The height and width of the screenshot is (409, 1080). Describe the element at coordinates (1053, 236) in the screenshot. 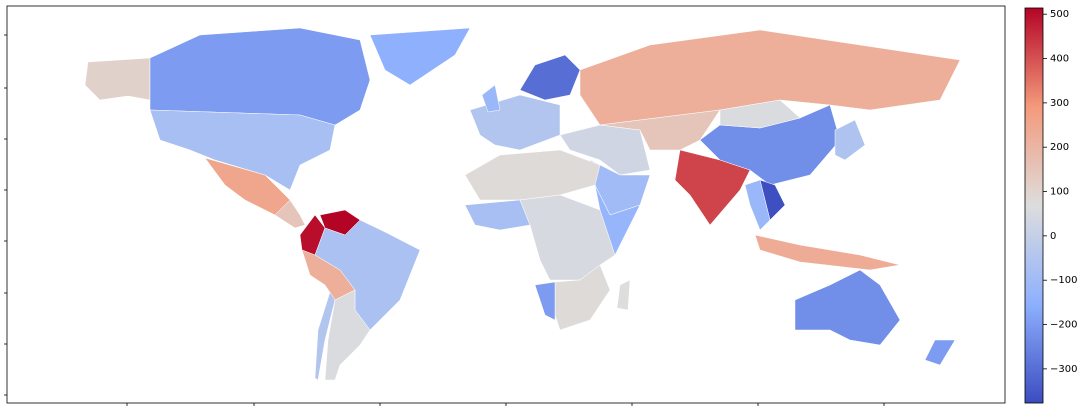

I see `colorbar-tick-label: 0` at that location.